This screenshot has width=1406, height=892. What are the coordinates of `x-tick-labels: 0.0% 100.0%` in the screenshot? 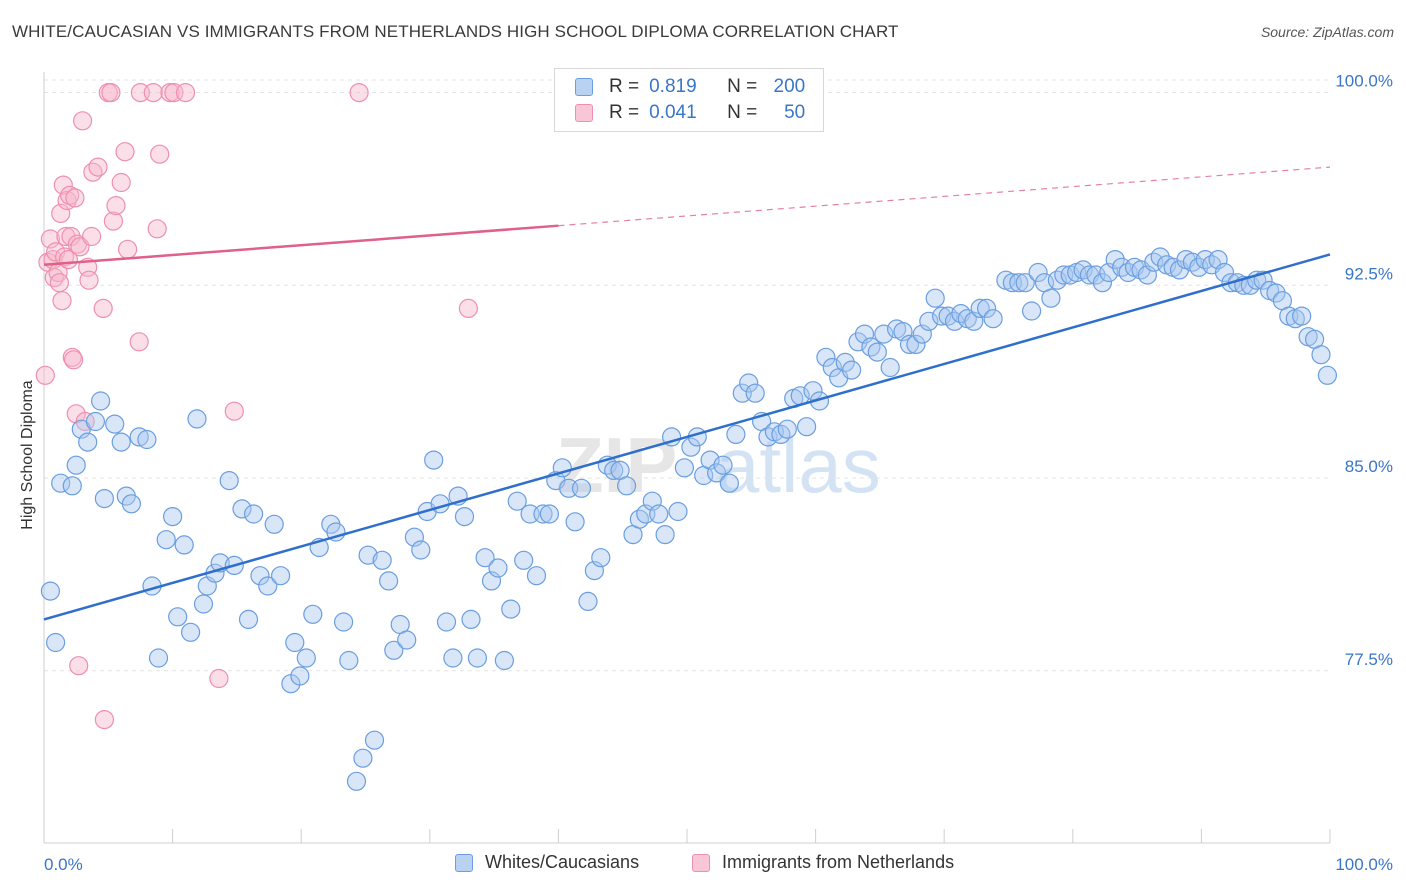 It's located at (718, 864).